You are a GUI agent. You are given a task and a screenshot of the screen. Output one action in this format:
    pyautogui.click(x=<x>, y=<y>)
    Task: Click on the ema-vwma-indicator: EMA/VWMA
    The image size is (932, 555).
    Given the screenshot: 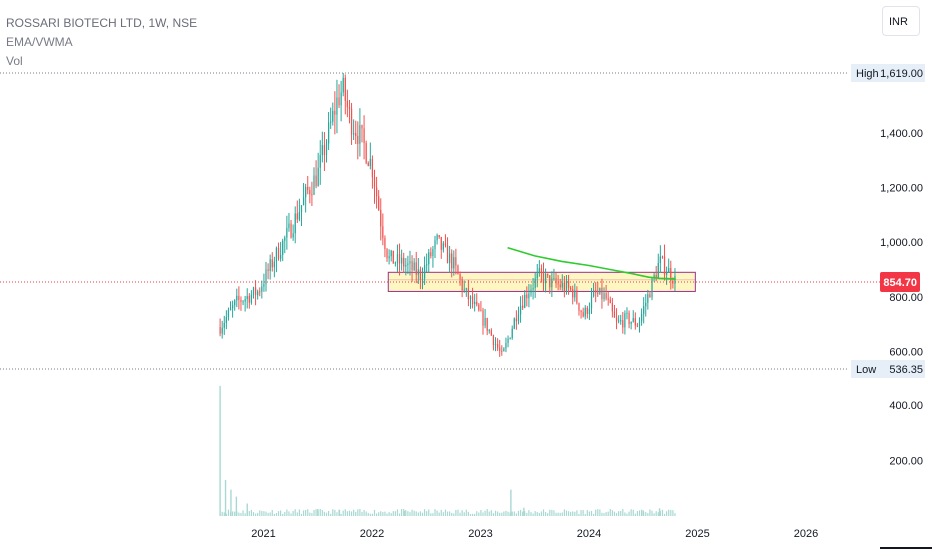 What is the action you would take?
    pyautogui.click(x=39, y=42)
    